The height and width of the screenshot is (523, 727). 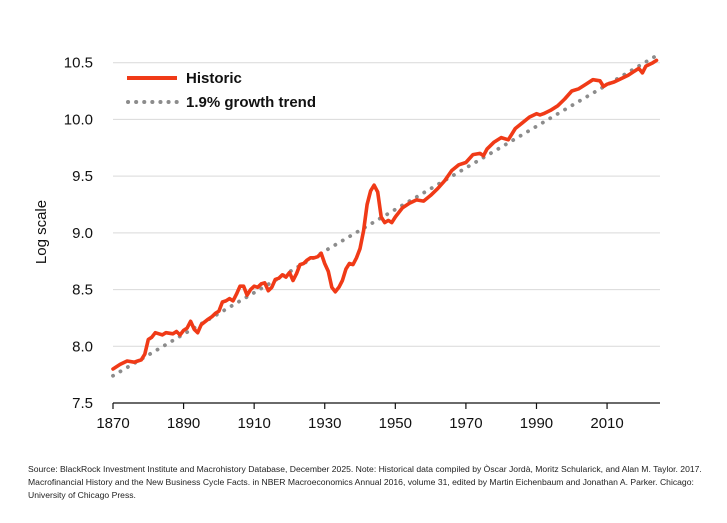 I want to click on y-tick-label: 7.5, so click(x=82, y=403).